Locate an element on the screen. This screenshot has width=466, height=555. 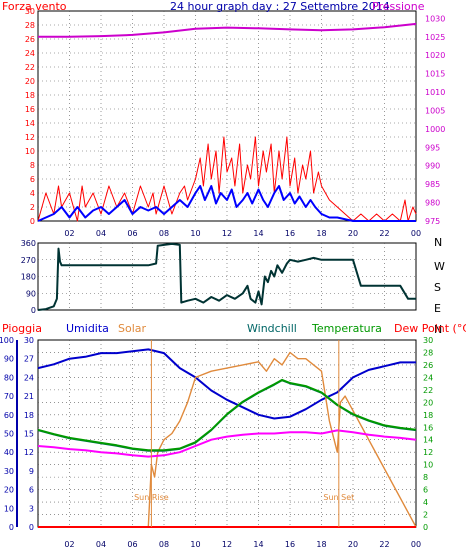
compass-label: S is located at coordinates (437, 287).